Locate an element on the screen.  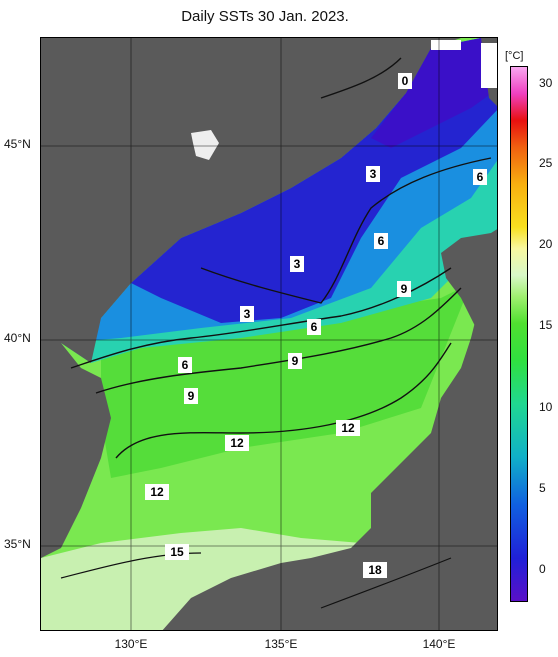
isotherm-label: 0 is located at coordinates (405, 81).